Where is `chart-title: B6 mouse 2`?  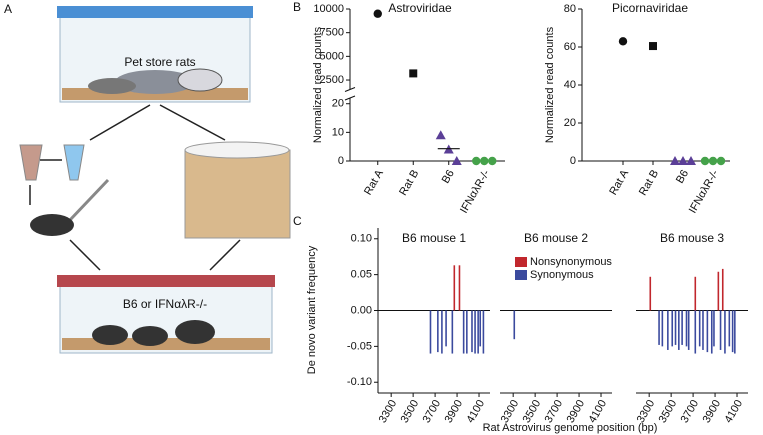 chart-title: B6 mouse 2 is located at coordinates (556, 238).